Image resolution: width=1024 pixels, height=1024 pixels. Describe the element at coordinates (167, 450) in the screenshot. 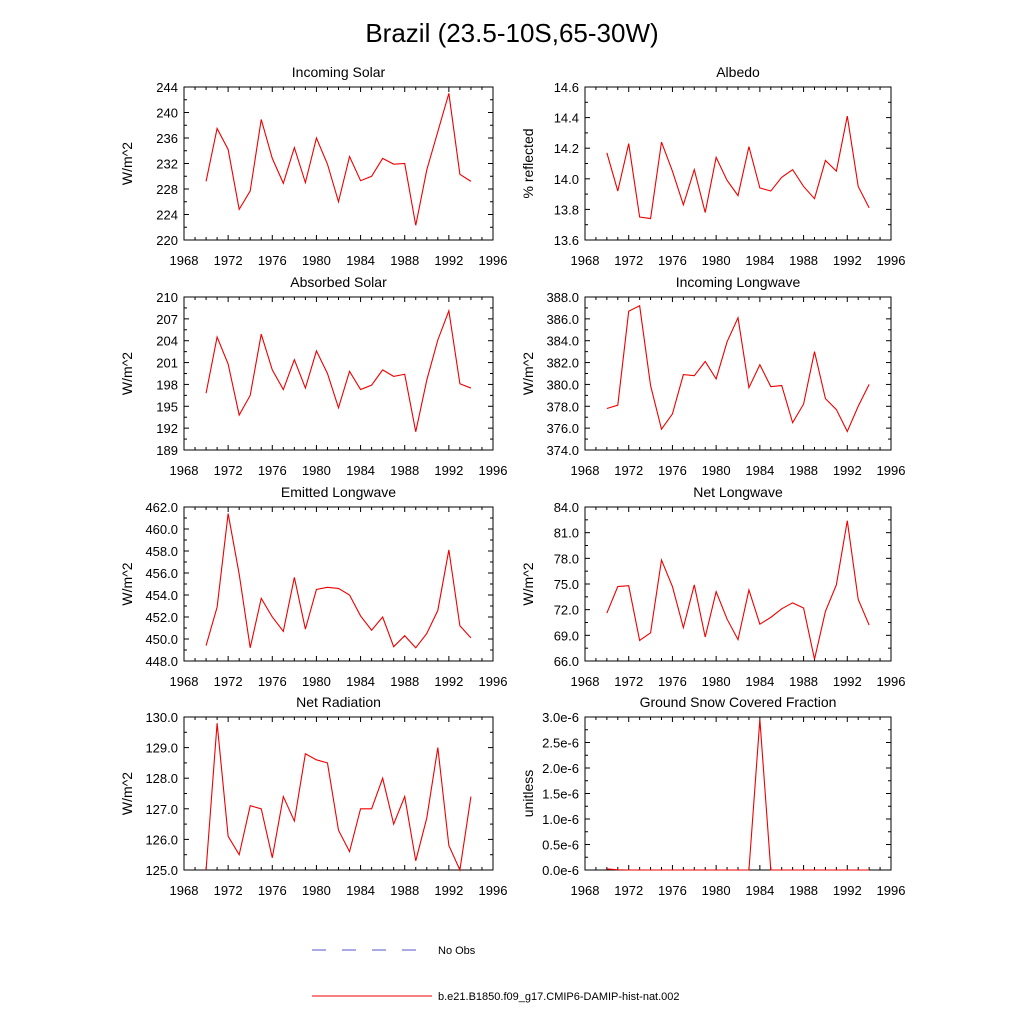

I see `y-tick-label: 189` at that location.